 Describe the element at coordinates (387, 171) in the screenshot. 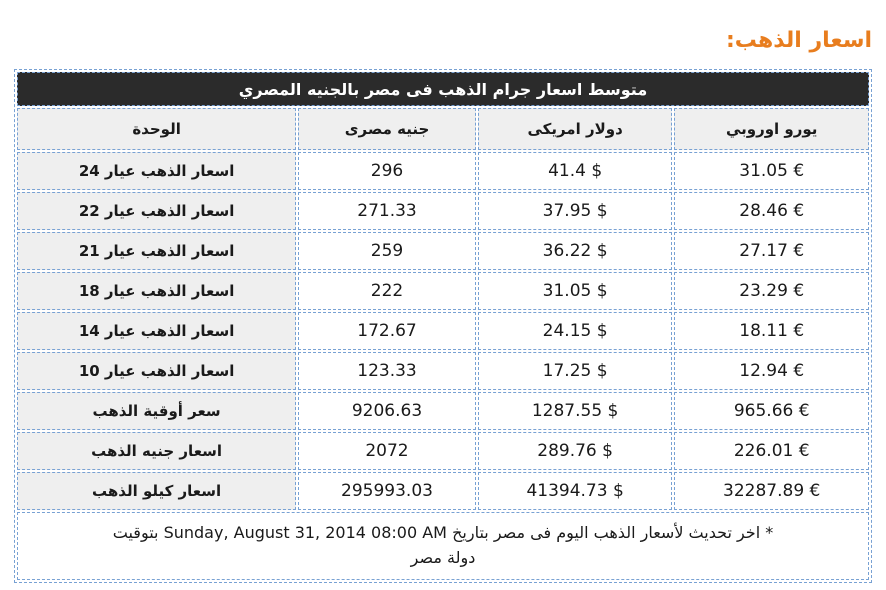

I see `egp-value: 296` at that location.